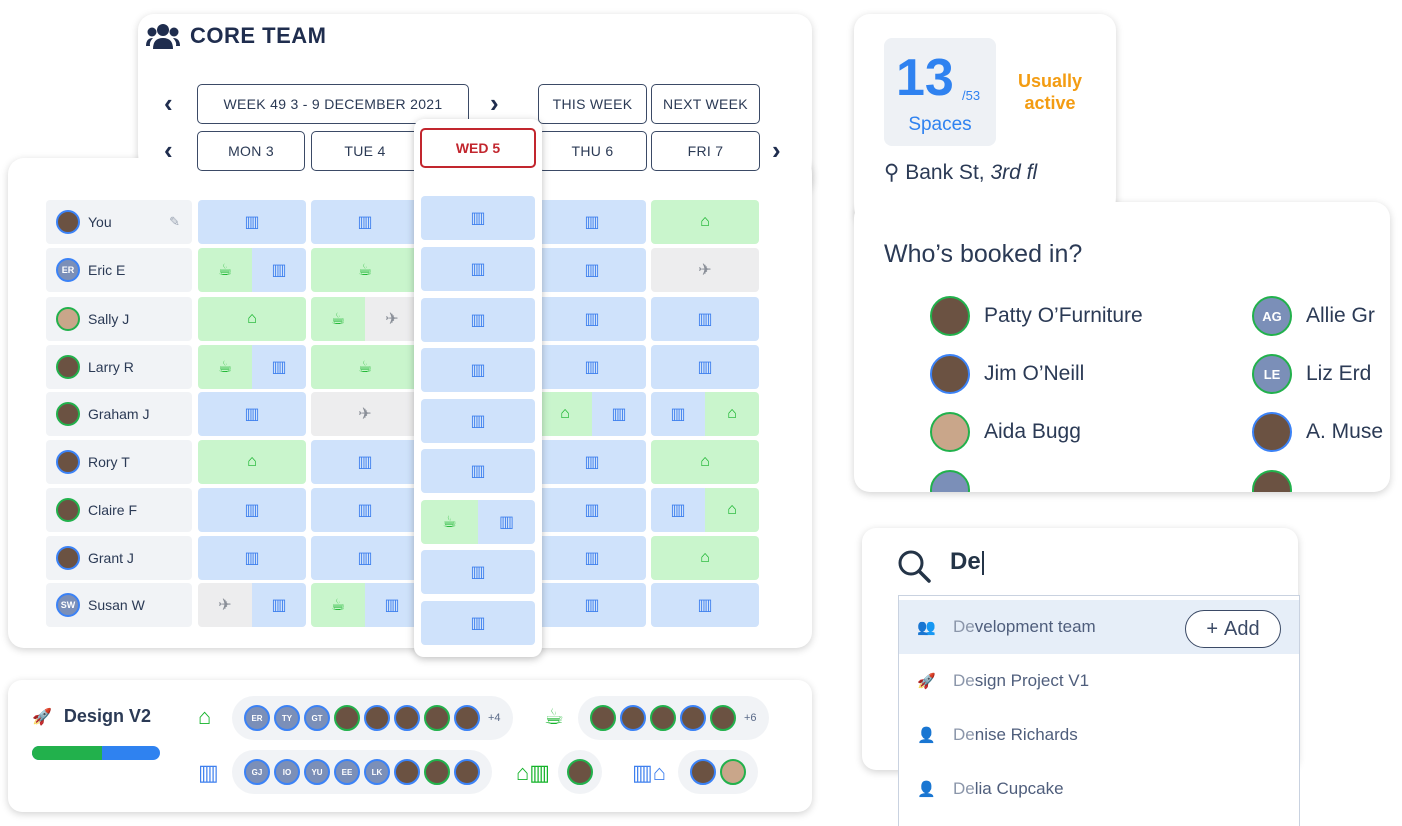  I want to click on person-row: Grant J, so click(119, 558).